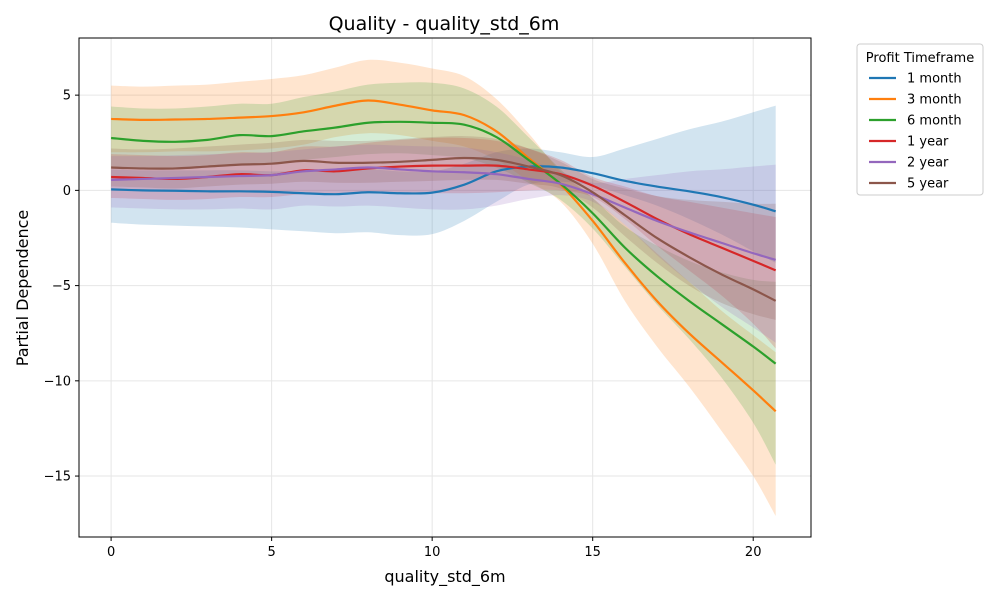  I want to click on x-axis-ticks: 0 5 10 15 20, so click(434, 548).